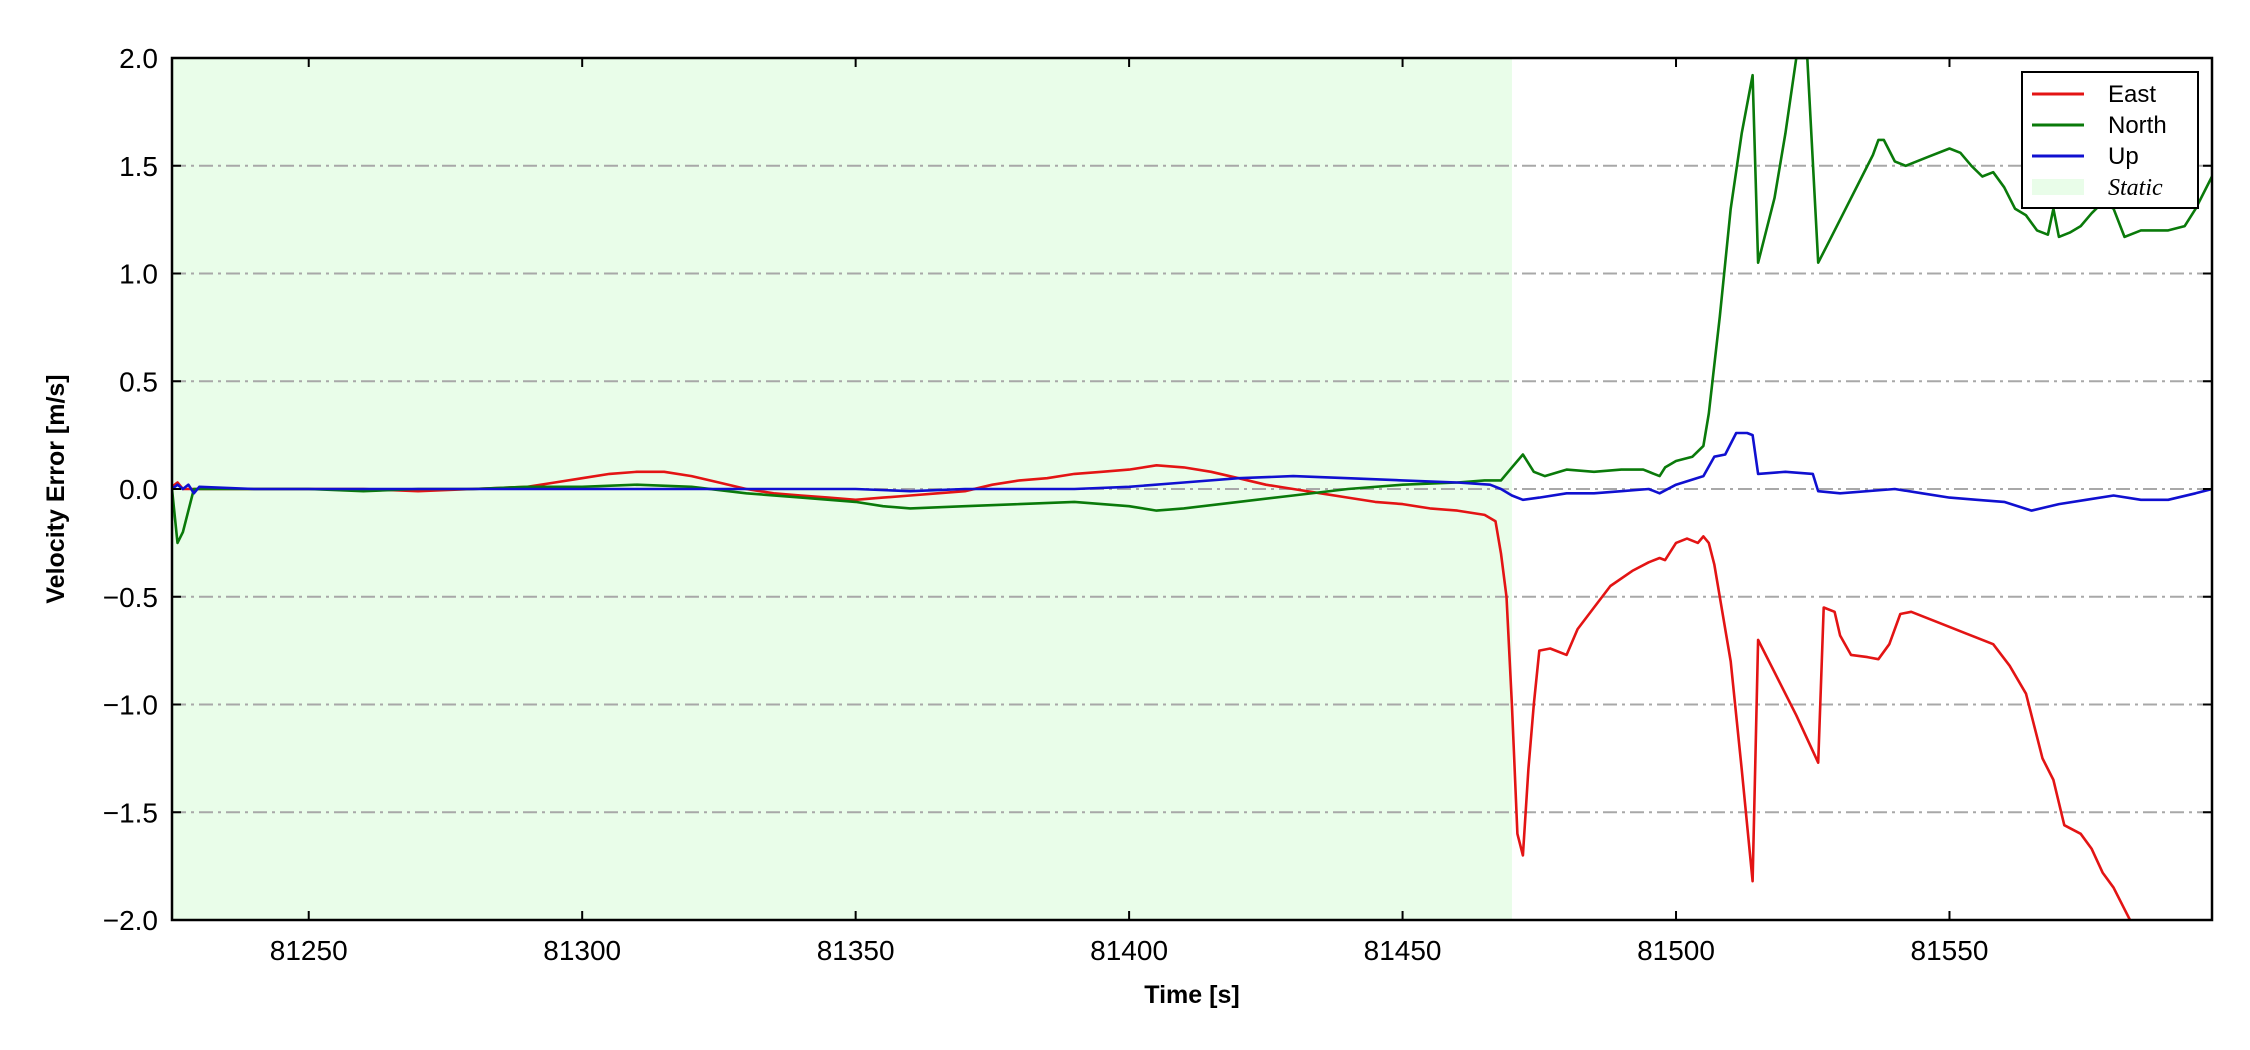 Image resolution: width=2250 pixels, height=1050 pixels. What do you see at coordinates (2132, 94) in the screenshot?
I see `legend-label-east: East` at bounding box center [2132, 94].